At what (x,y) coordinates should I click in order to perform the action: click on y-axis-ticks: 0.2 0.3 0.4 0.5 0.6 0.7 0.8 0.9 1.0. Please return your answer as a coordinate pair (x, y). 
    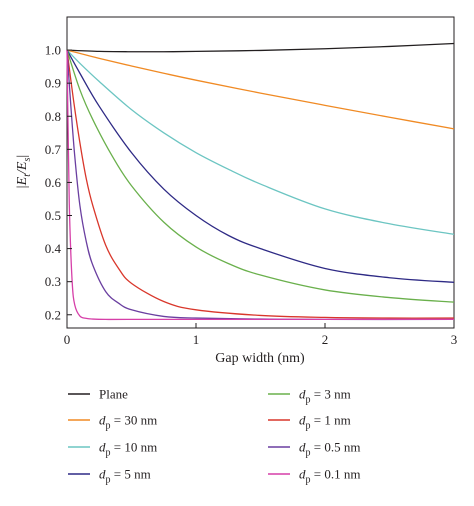
    Looking at the image, I should click on (58, 182).